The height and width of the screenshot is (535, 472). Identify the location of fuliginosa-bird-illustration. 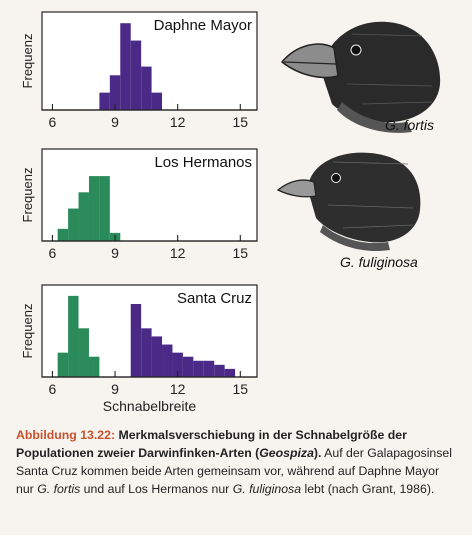
(348, 202).